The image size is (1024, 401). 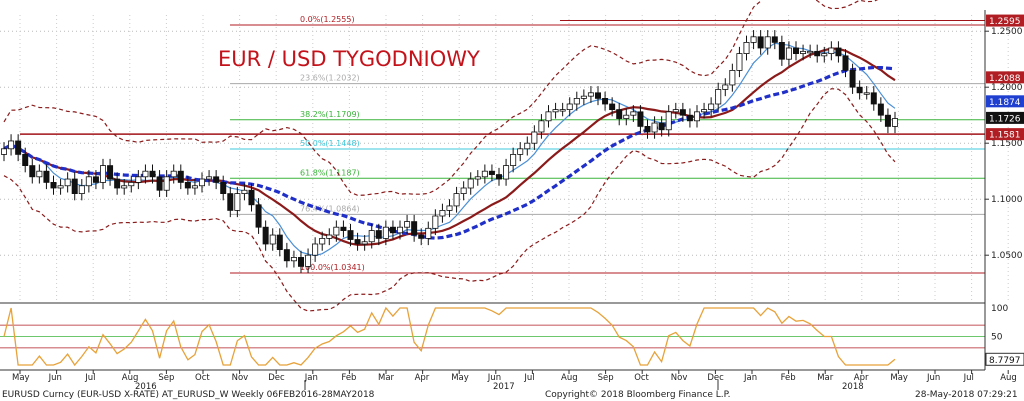 What do you see at coordinates (89, 378) in the screenshot?
I see `x-tick-label: Jul` at bounding box center [89, 378].